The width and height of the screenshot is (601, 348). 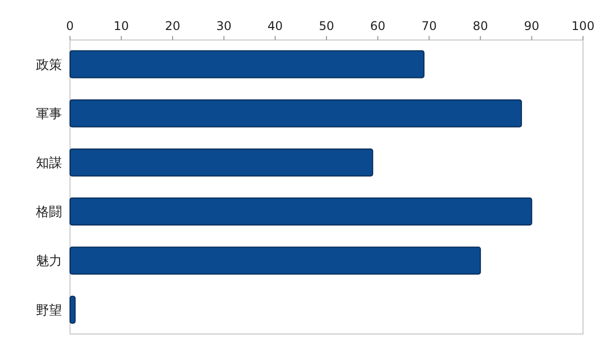 I want to click on x-tick-label: 40, so click(x=275, y=26).